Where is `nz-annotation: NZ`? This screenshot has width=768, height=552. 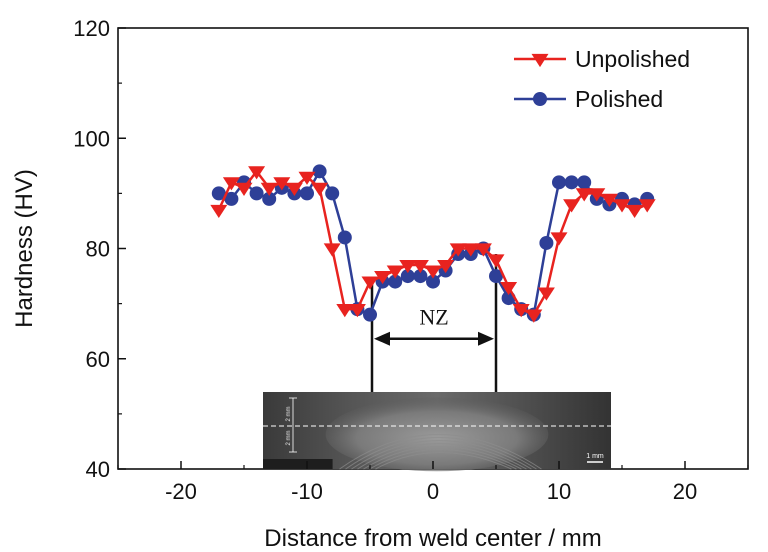
nz-annotation: NZ is located at coordinates (434, 323).